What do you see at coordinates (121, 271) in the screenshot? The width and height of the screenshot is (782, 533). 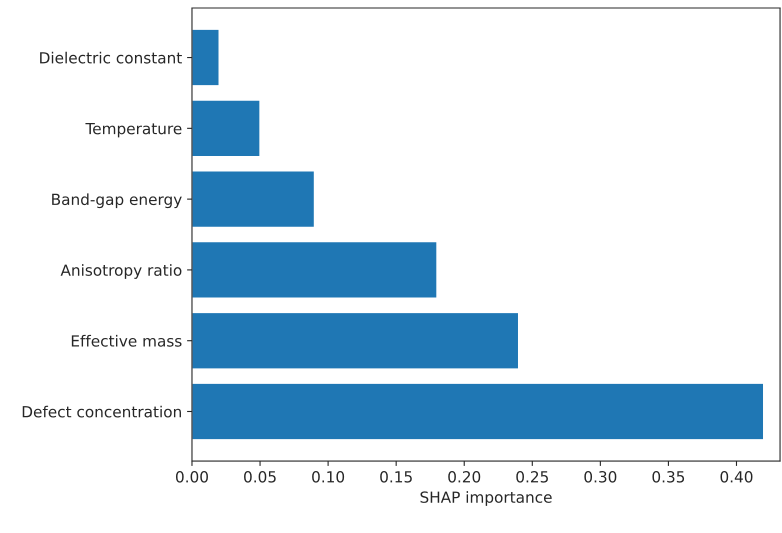 I see `y-tick-label: Anisotropy ratio` at bounding box center [121, 271].